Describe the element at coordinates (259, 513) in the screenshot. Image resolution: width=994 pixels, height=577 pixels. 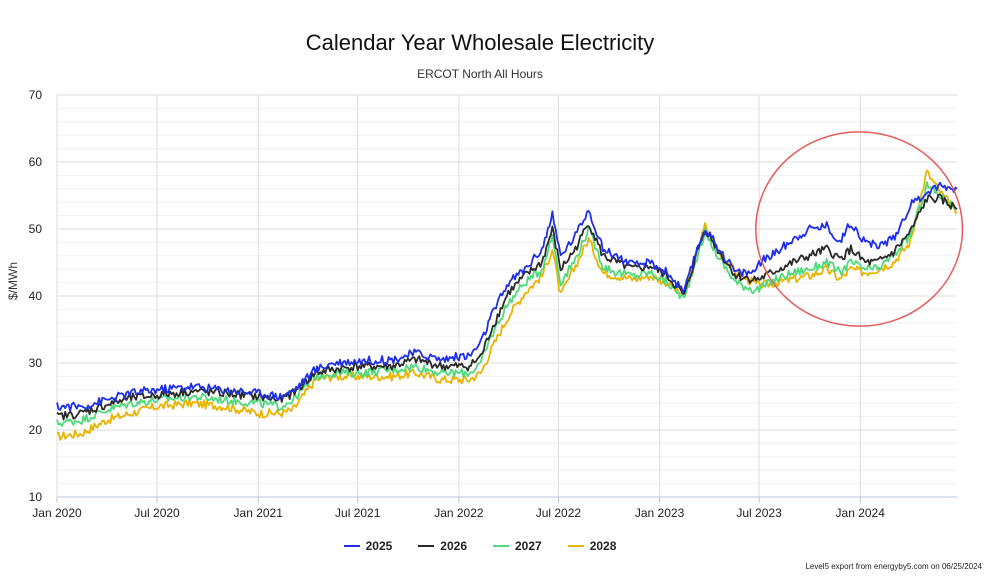
I see `x-tick-label: Jan 2021` at that location.